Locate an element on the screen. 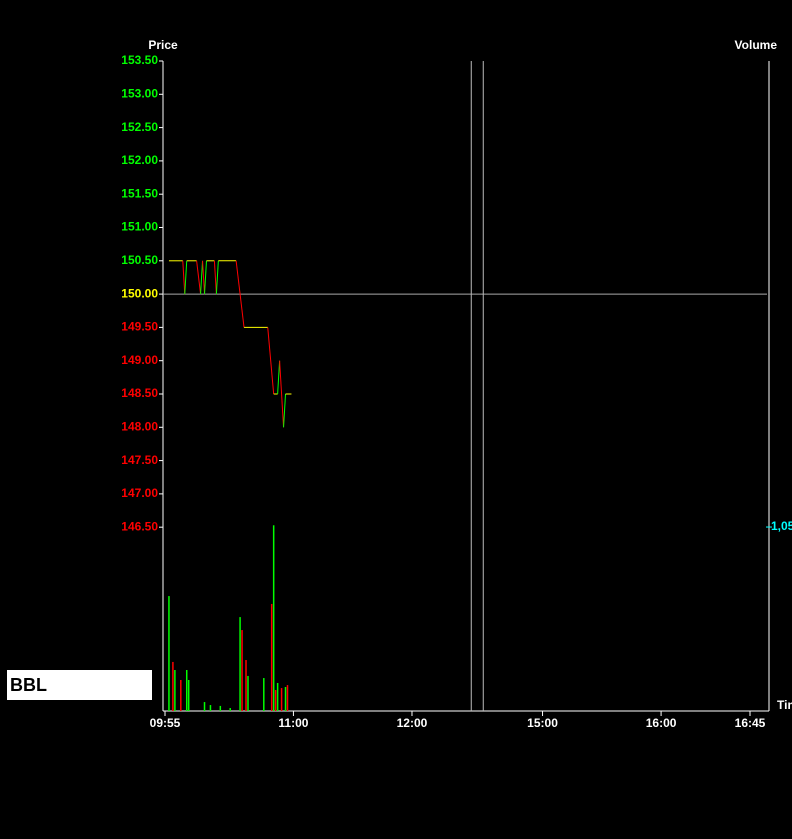  y-tick-label: 147.50 is located at coordinates (139, 460).